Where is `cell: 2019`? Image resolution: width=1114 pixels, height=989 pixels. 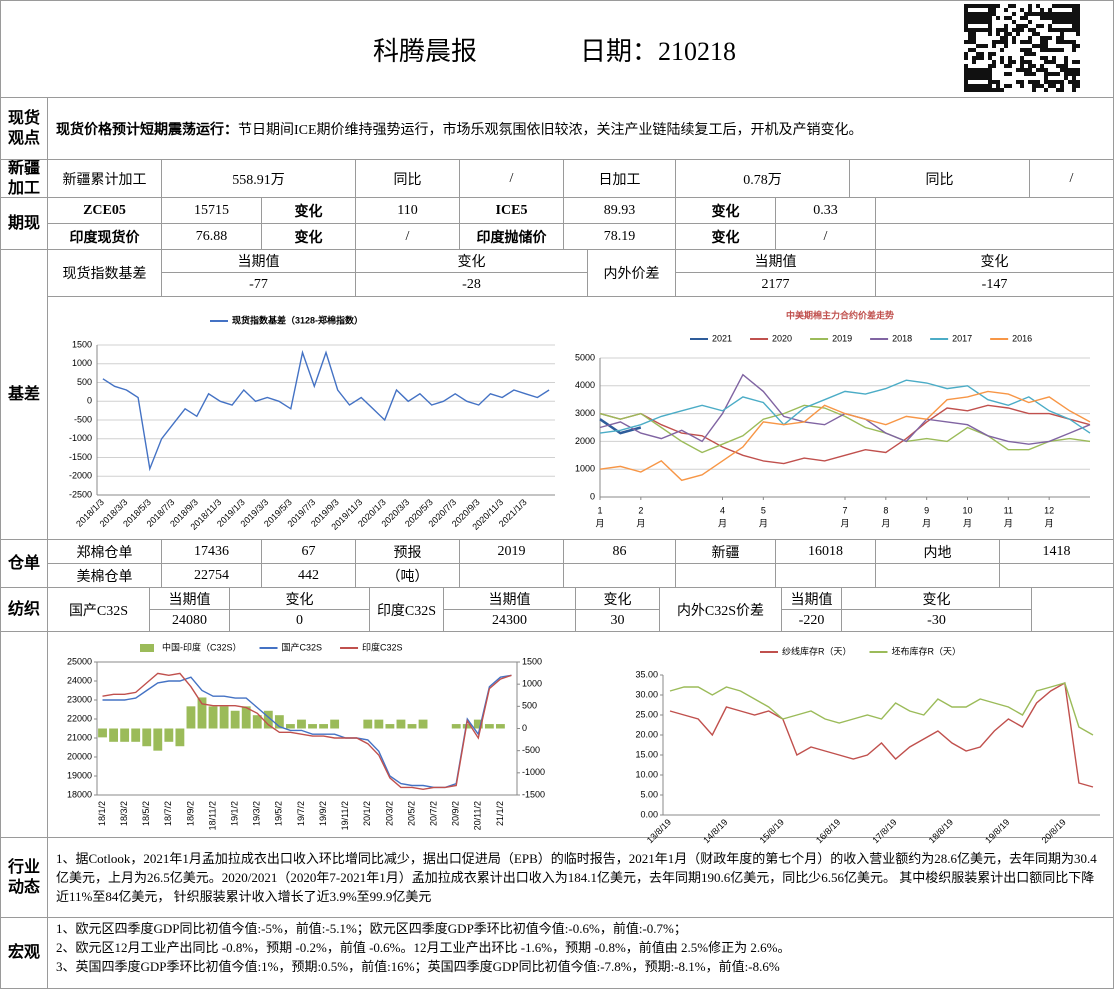
cell: 2019 is located at coordinates (512, 552).